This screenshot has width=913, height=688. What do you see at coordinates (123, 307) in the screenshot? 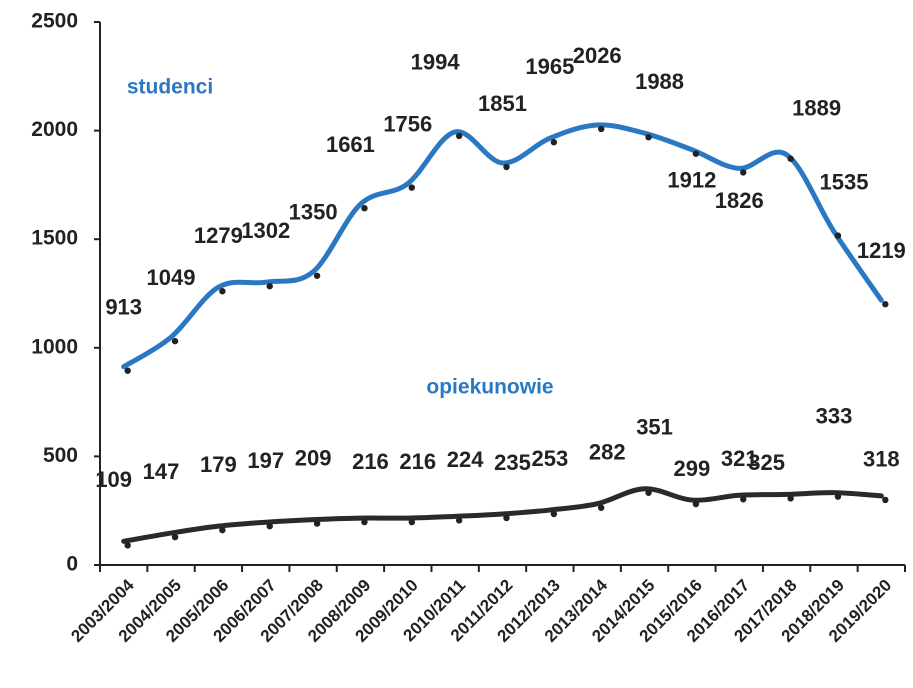
I see `data-label: 913` at bounding box center [123, 307].